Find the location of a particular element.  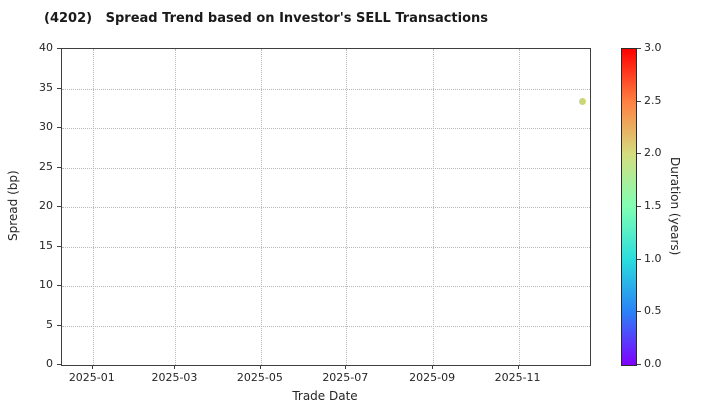

y-tick-label: 5 is located at coordinates (49, 324).